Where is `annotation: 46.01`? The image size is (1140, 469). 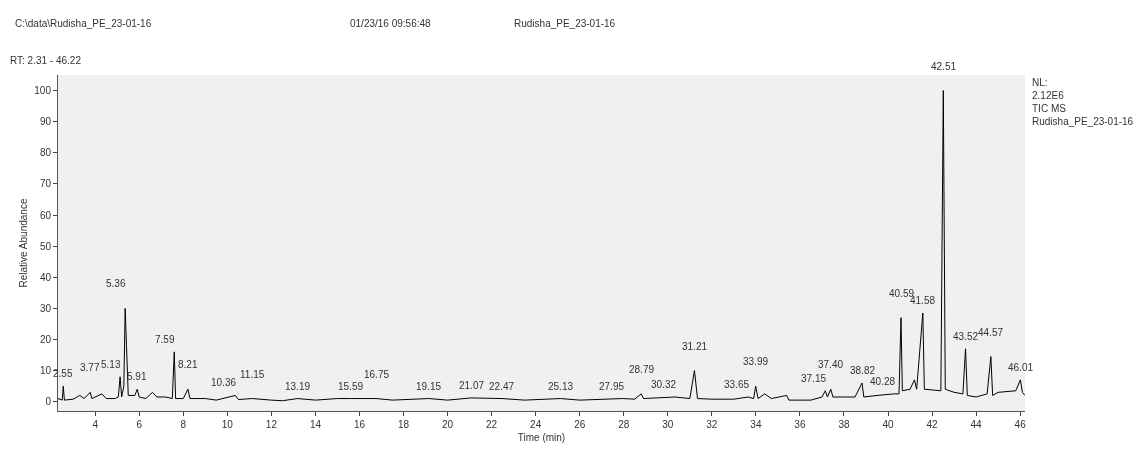 annotation: 46.01 is located at coordinates (1021, 367).